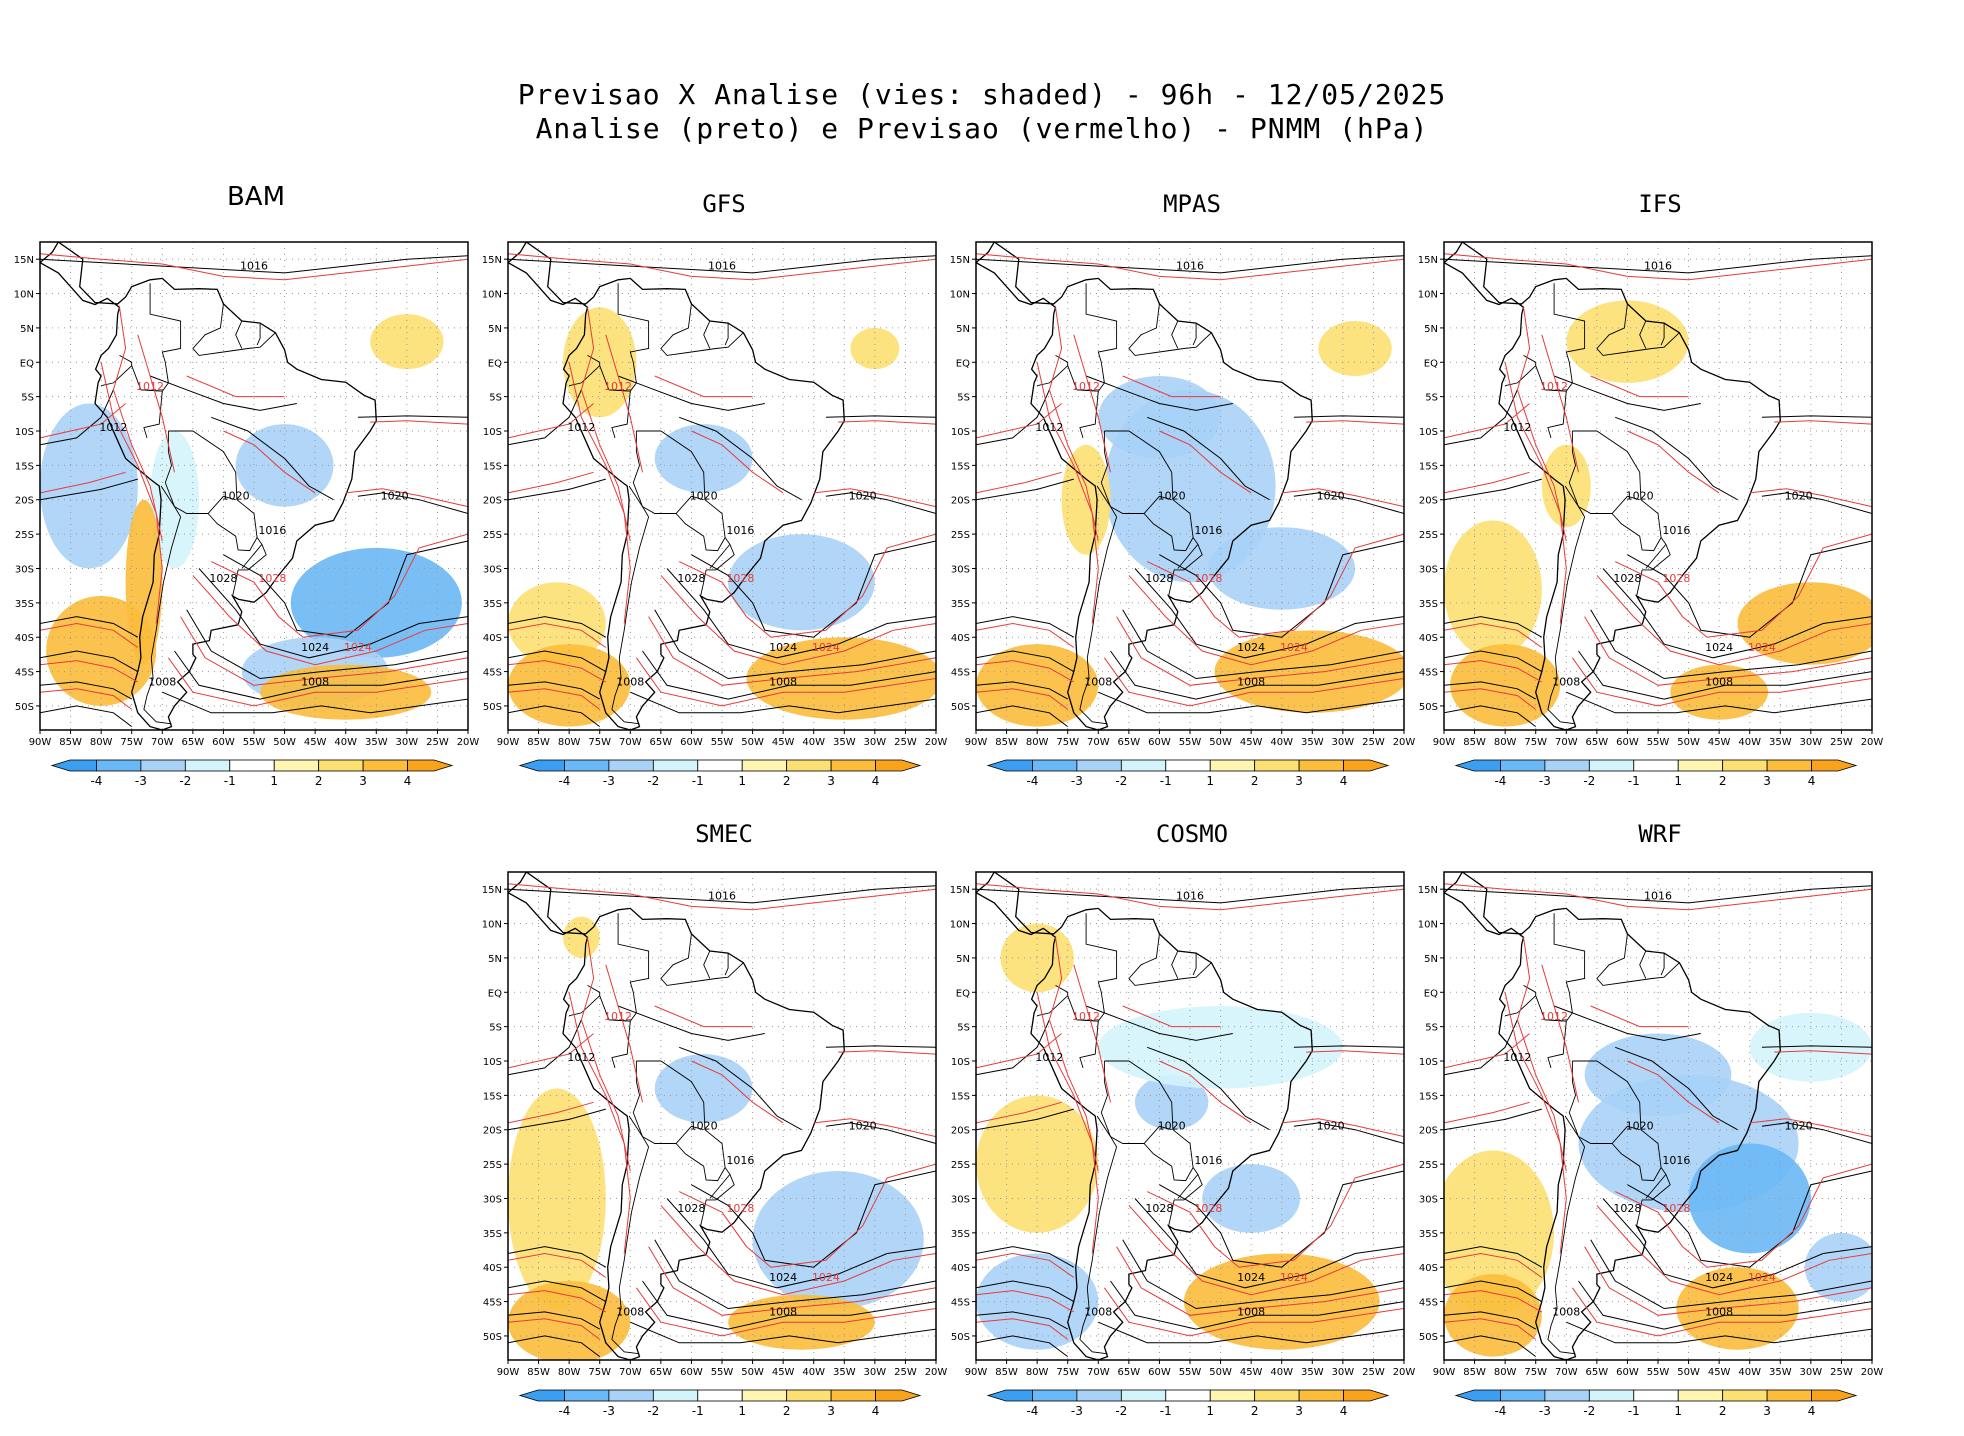 This screenshot has width=1964, height=1436. What do you see at coordinates (960, 1062) in the screenshot?
I see `lat-tick-label: 10S` at bounding box center [960, 1062].